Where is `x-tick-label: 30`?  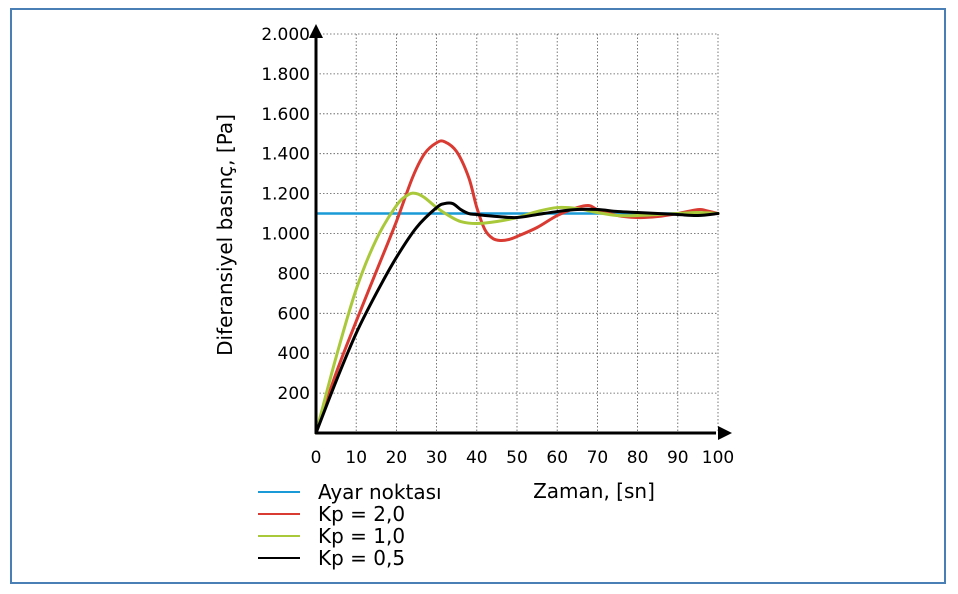 x-tick-label: 30 is located at coordinates (437, 458).